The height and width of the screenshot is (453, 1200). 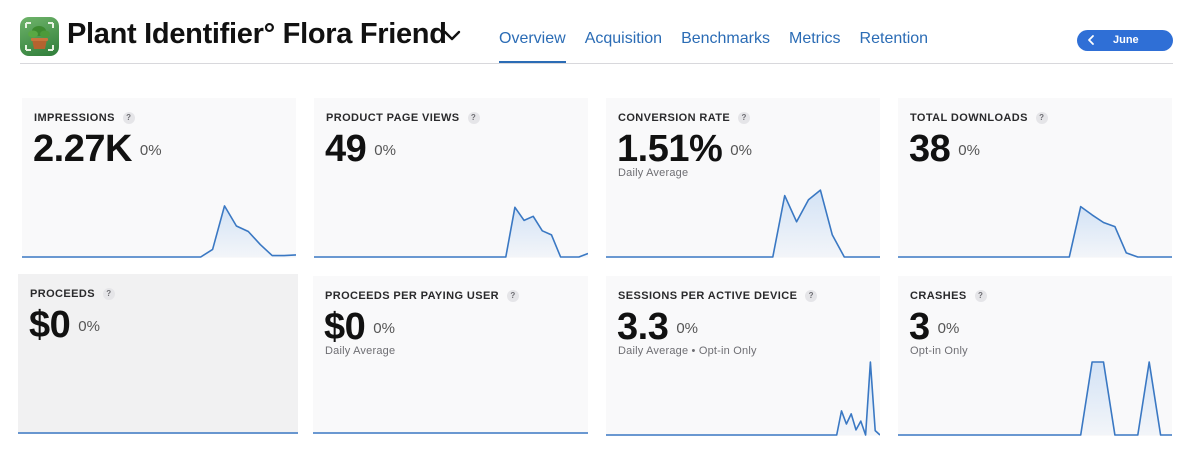 I want to click on app-icon, so click(x=39, y=36).